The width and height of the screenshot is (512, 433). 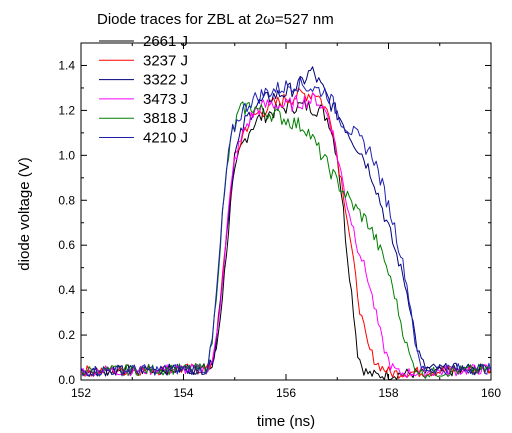 What do you see at coordinates (491, 393) in the screenshot?
I see `x-tick-label: 160` at bounding box center [491, 393].